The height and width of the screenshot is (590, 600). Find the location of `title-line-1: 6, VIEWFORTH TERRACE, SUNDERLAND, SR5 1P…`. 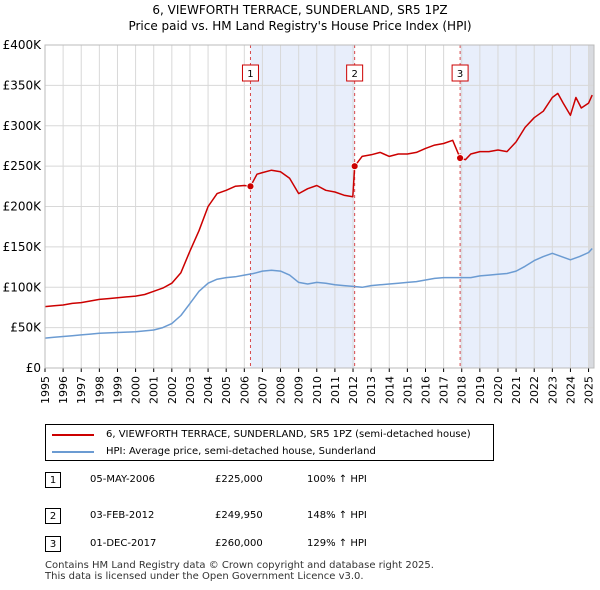

title-line-1: 6, VIEWFORTH TERRACE, SUNDERLAND, SR5 1P… is located at coordinates (300, 10).